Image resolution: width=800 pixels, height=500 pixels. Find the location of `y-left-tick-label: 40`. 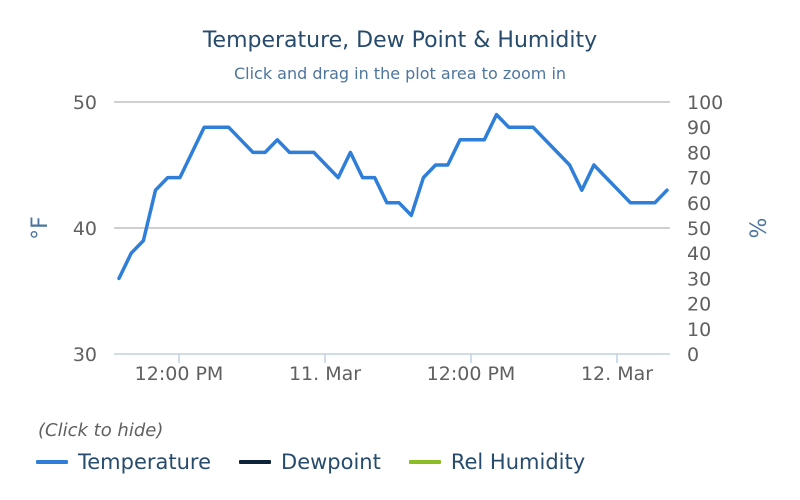

y-left-tick-label: 40 is located at coordinates (85, 229).